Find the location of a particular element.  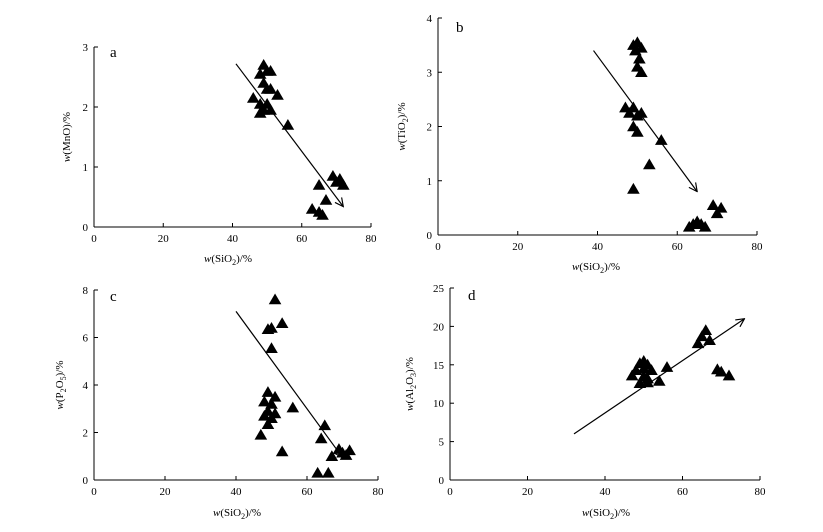

axis-label-part: (P is located at coordinates (60, 397).